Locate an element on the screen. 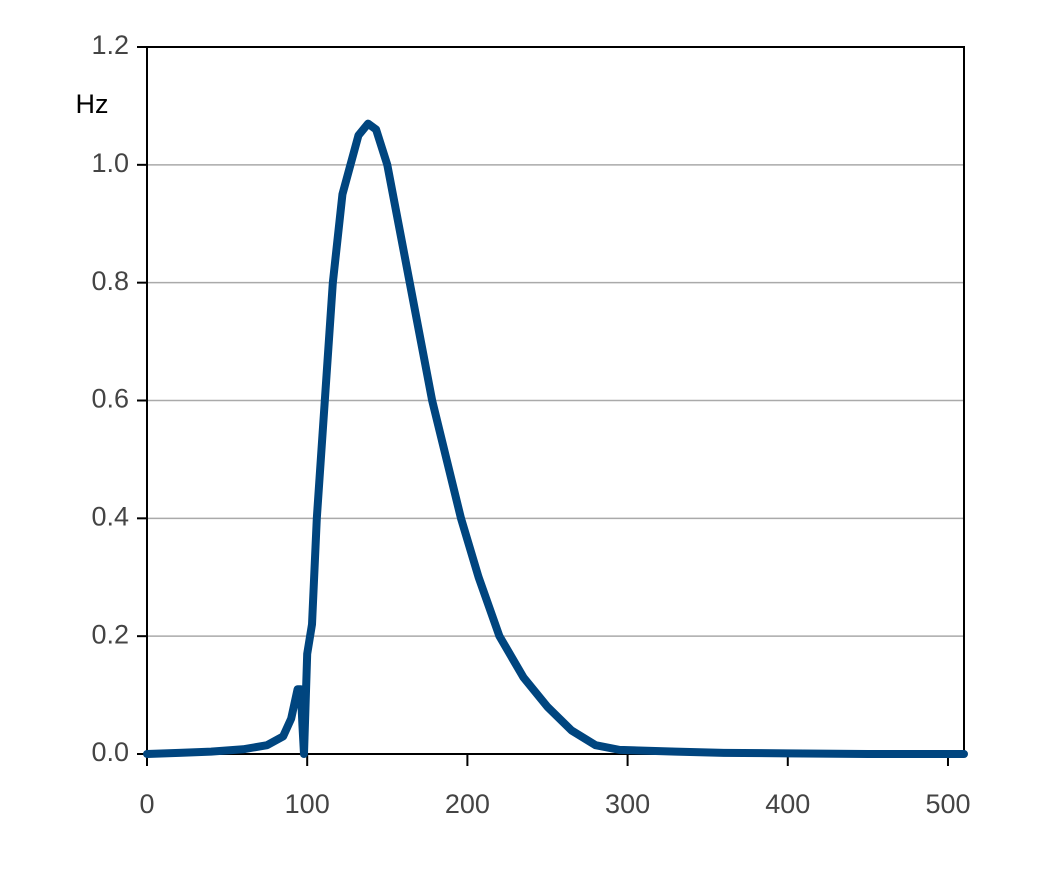 The image size is (1051, 880). x-tick-label: 300 is located at coordinates (627, 804).